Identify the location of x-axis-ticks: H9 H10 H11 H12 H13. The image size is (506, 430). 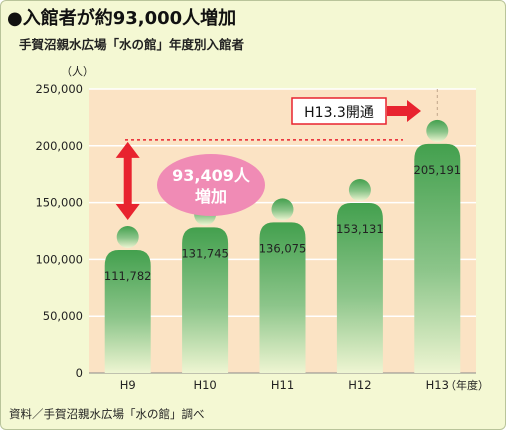
(284, 385).